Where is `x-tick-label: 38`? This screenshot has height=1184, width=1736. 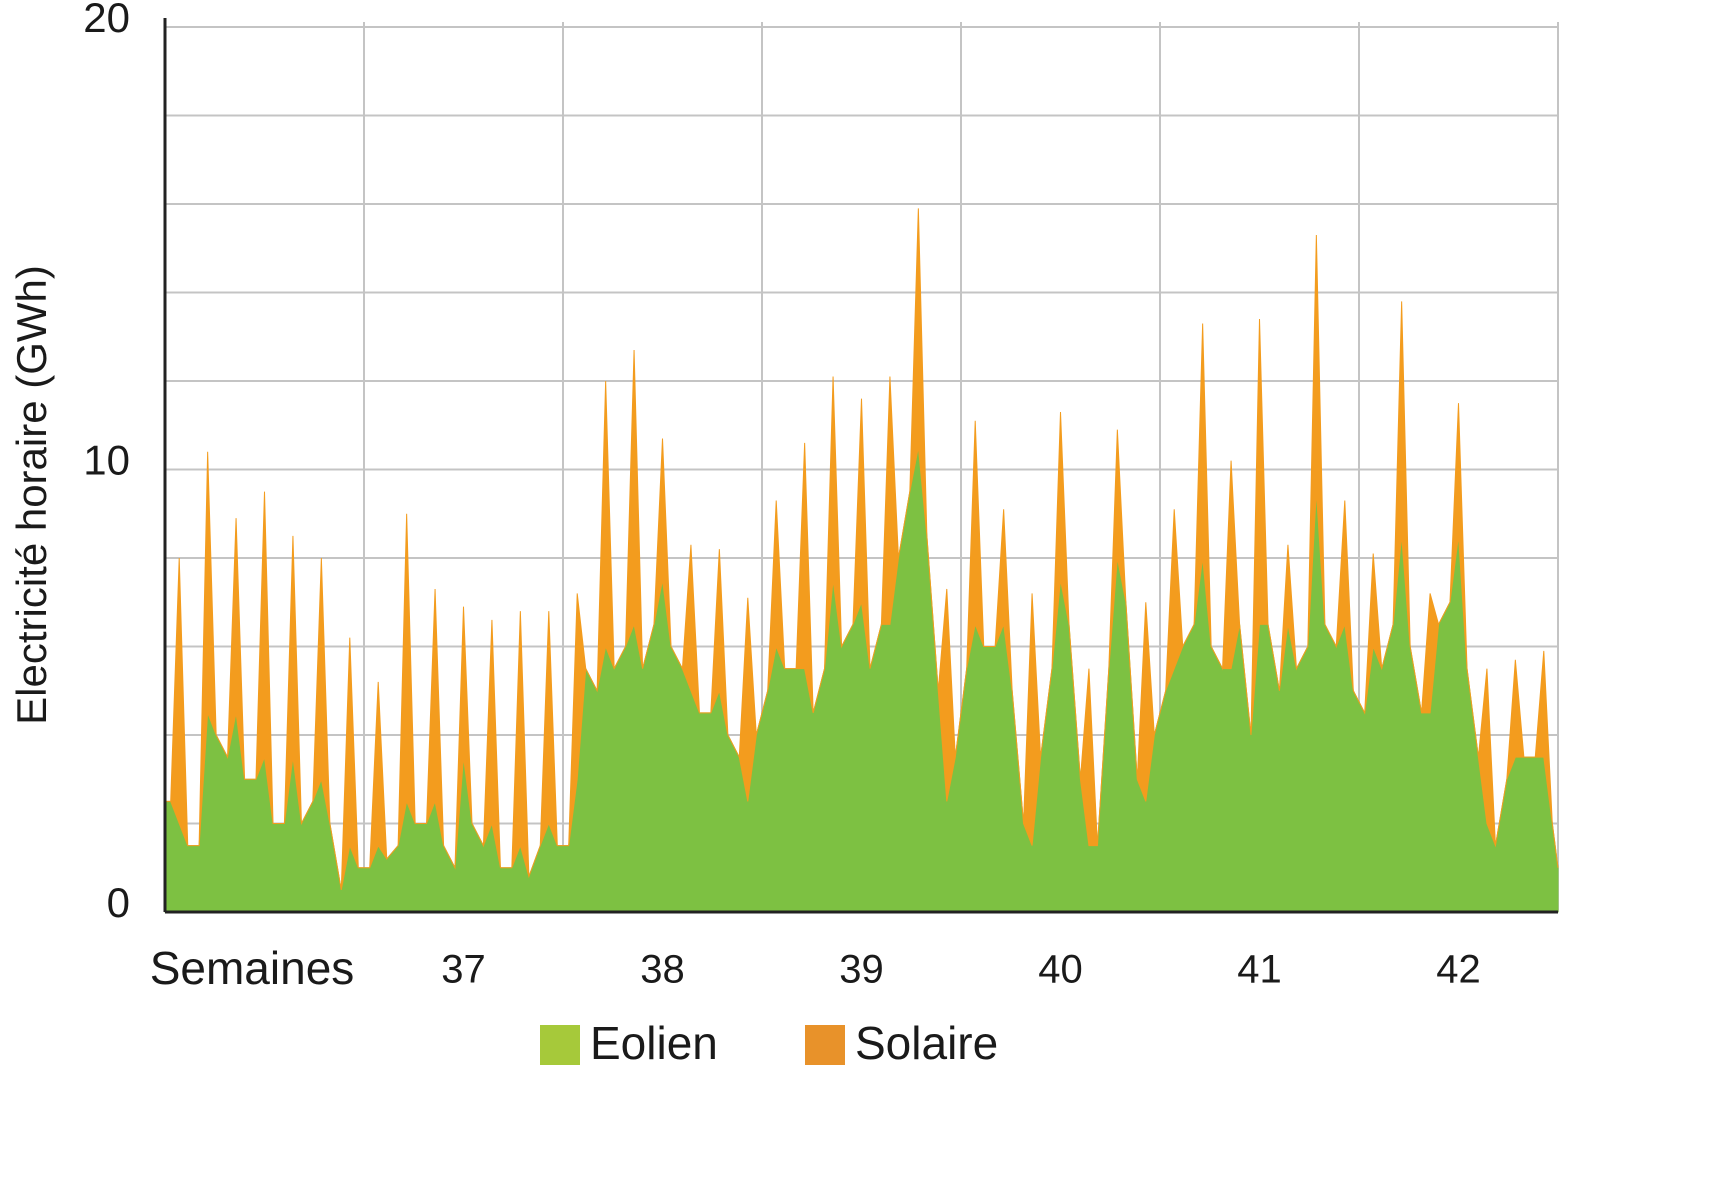 x-tick-label: 38 is located at coordinates (662, 970).